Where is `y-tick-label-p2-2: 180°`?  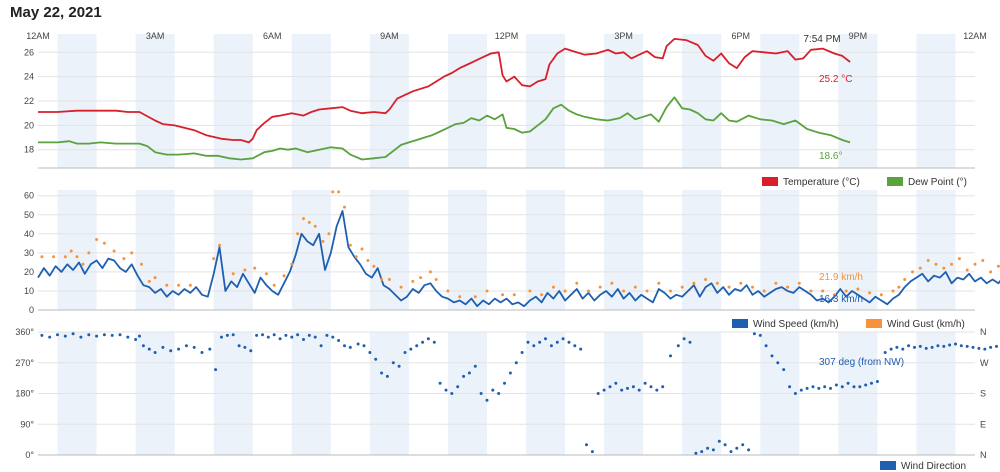
y-tick-label-p2-2: 180° is located at coordinates (24, 394).